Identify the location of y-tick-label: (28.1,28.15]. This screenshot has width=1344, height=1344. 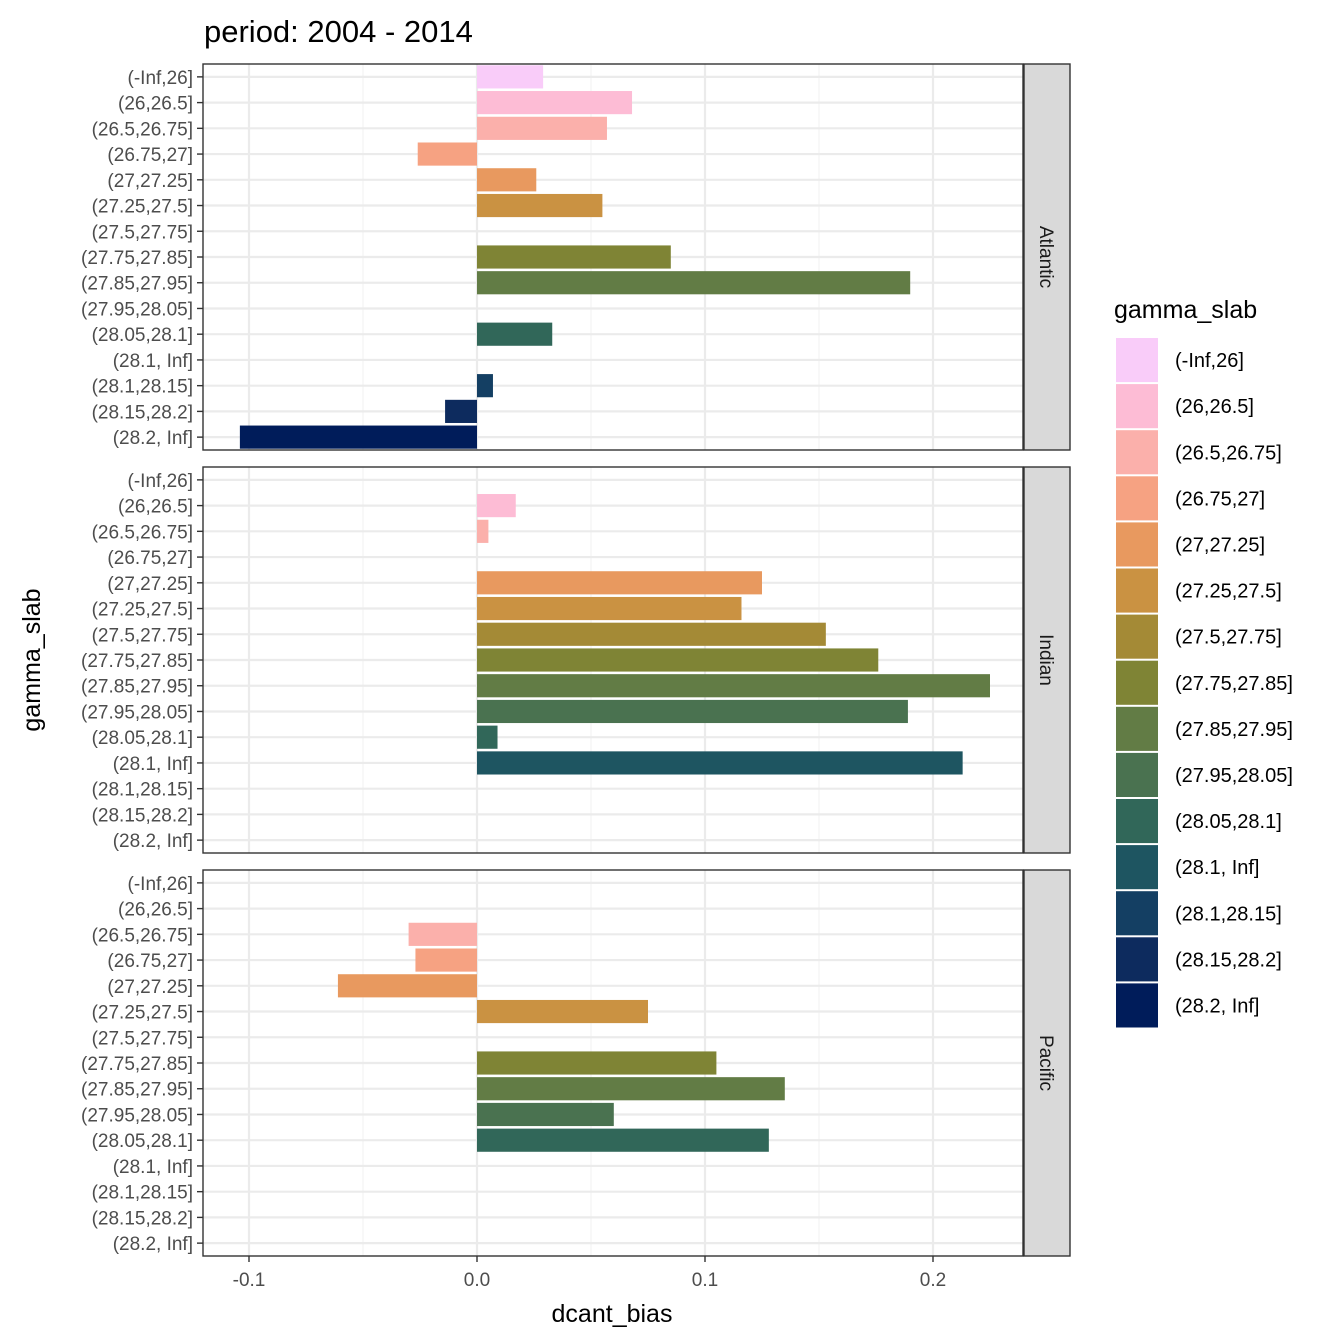
(142, 387).